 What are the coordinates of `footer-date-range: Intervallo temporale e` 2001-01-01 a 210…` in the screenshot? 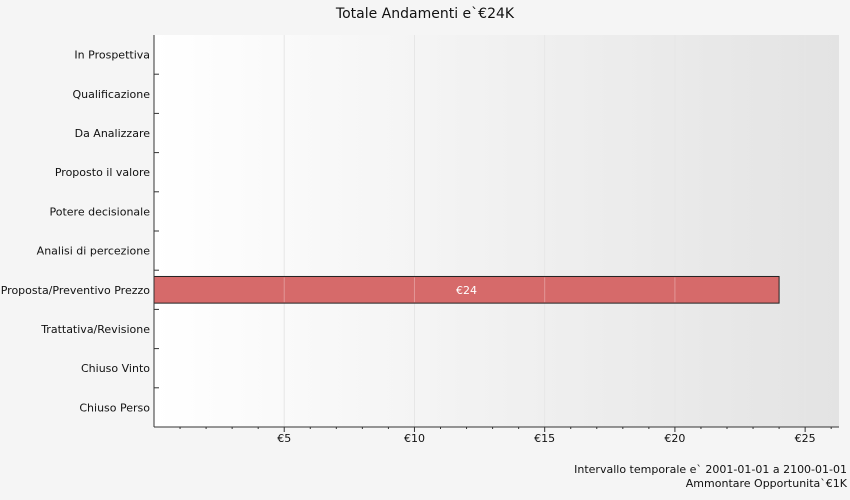 It's located at (710, 469).